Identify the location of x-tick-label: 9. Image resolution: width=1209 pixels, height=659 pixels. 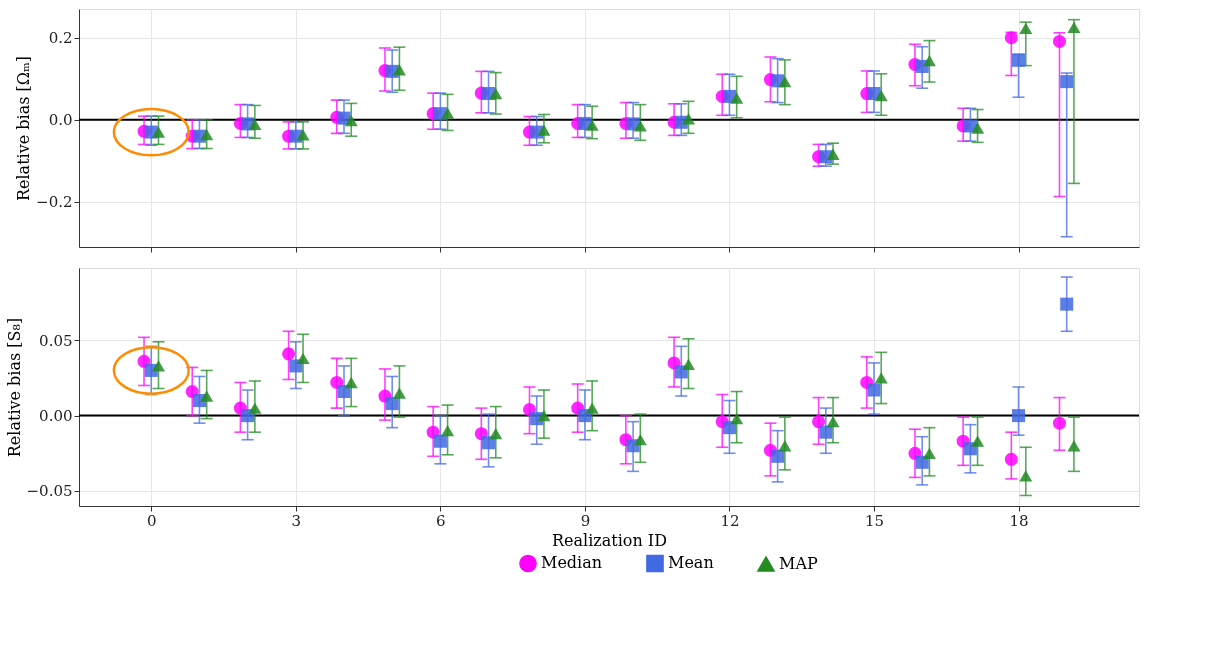
(585, 520).